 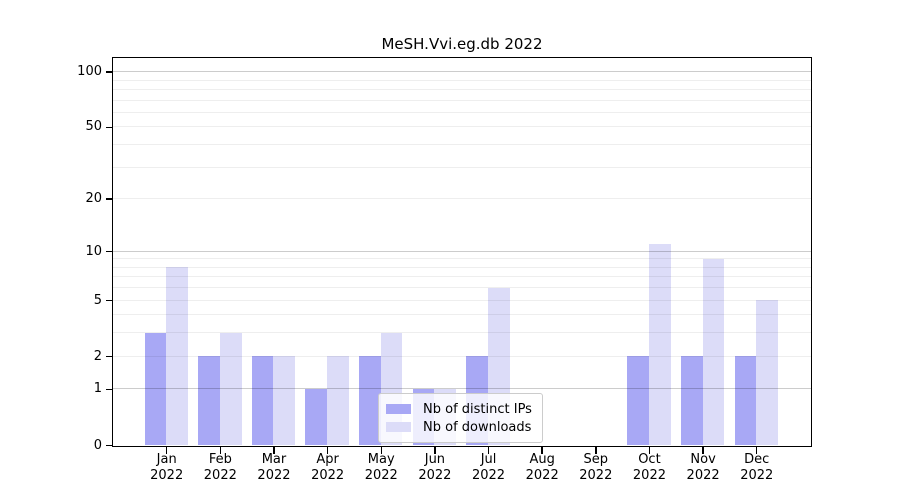 What do you see at coordinates (477, 427) in the screenshot?
I see `legend-label-downloads: Nb of downloads` at bounding box center [477, 427].